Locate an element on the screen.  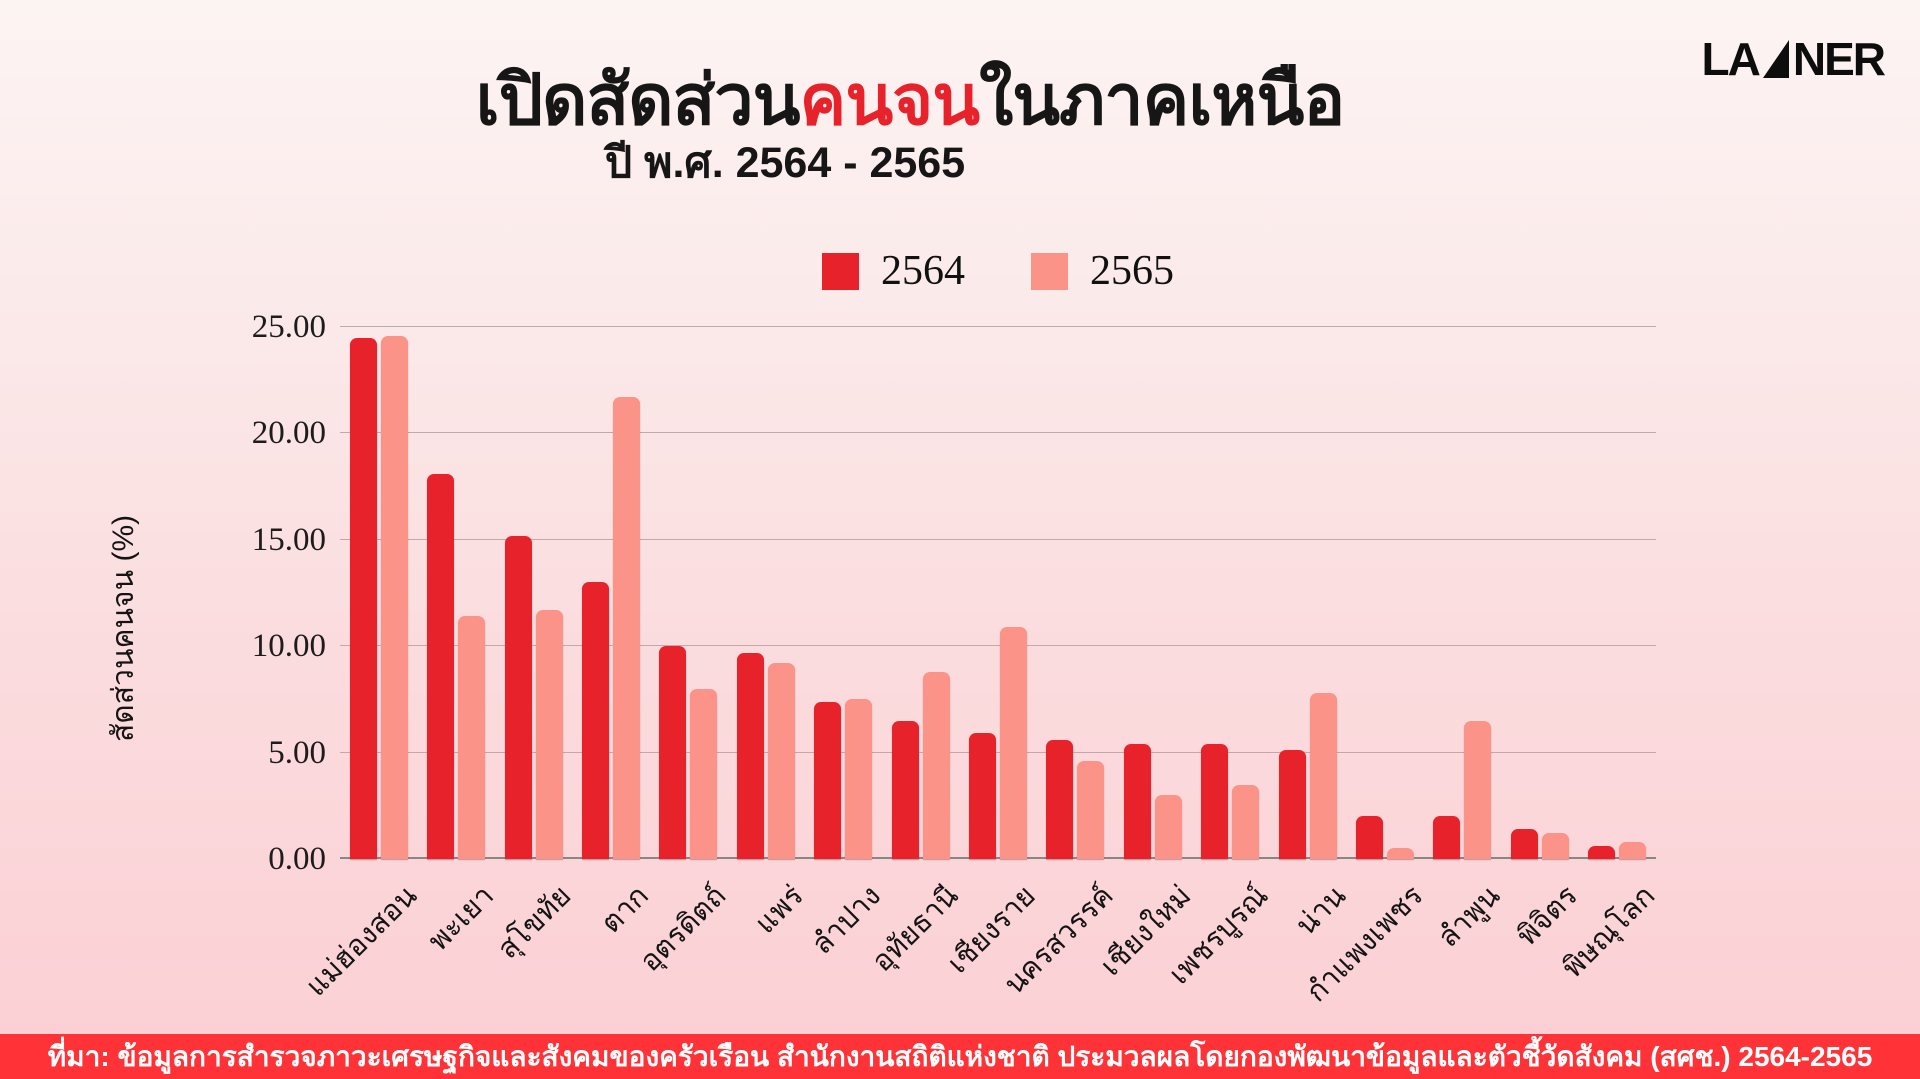
lanner-logo: LA NER is located at coordinates (1793, 59).